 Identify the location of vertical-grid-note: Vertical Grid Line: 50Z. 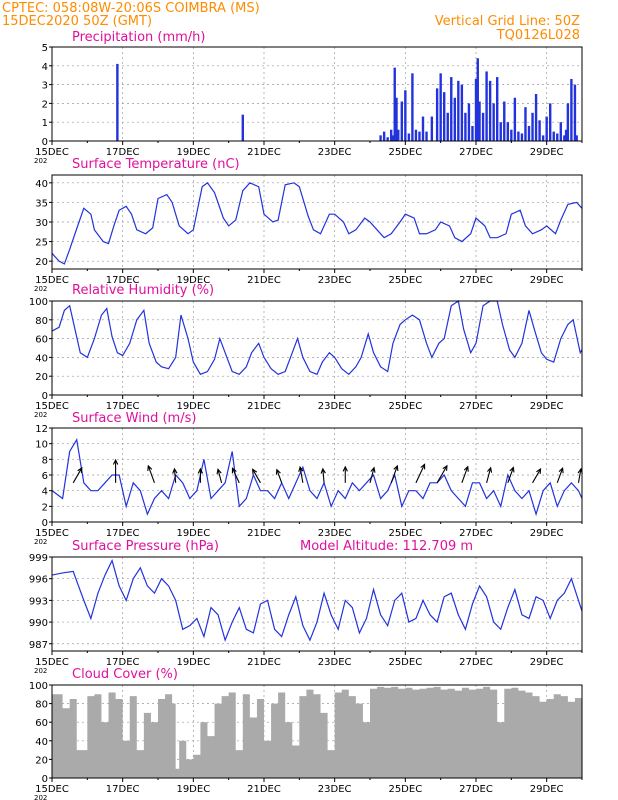
(507, 21).